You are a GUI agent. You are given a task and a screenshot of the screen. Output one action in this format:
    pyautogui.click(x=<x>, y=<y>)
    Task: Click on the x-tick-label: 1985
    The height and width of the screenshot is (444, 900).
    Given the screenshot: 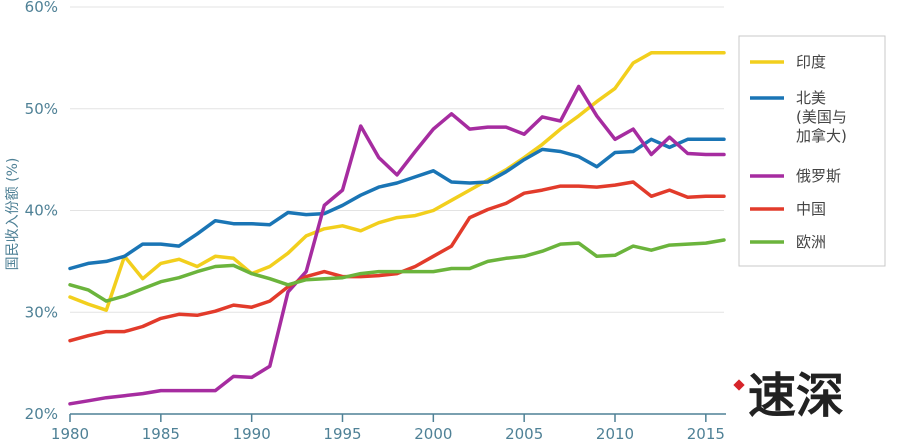 What is the action you would take?
    pyautogui.click(x=161, y=434)
    